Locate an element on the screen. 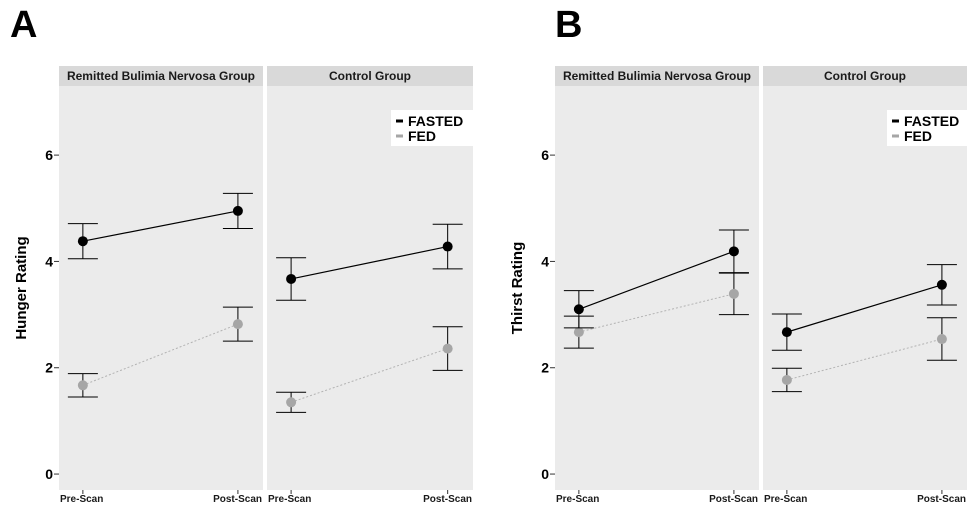  panel-label: B is located at coordinates (568, 25).